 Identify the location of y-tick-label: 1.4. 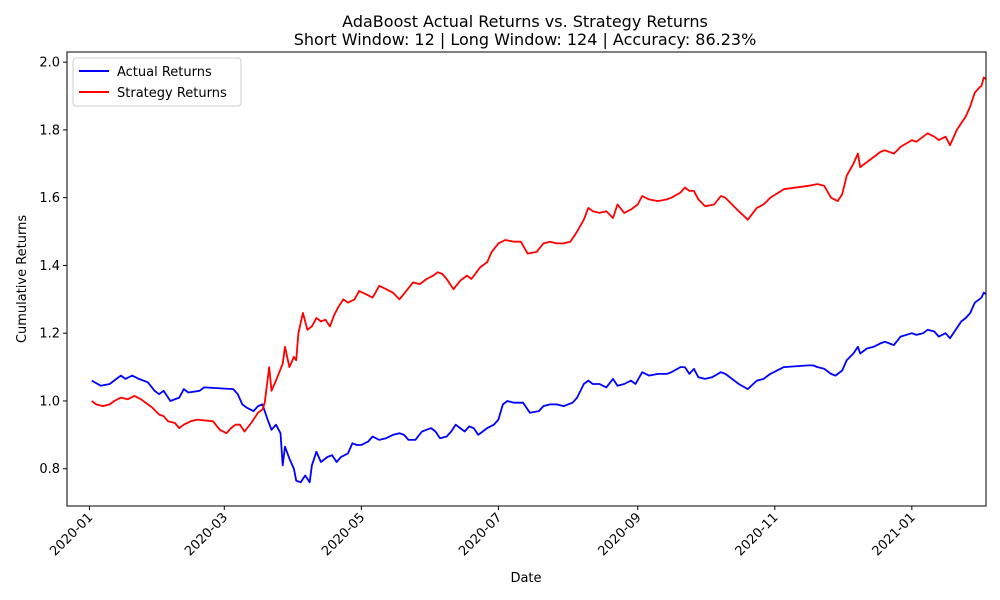
(49, 266).